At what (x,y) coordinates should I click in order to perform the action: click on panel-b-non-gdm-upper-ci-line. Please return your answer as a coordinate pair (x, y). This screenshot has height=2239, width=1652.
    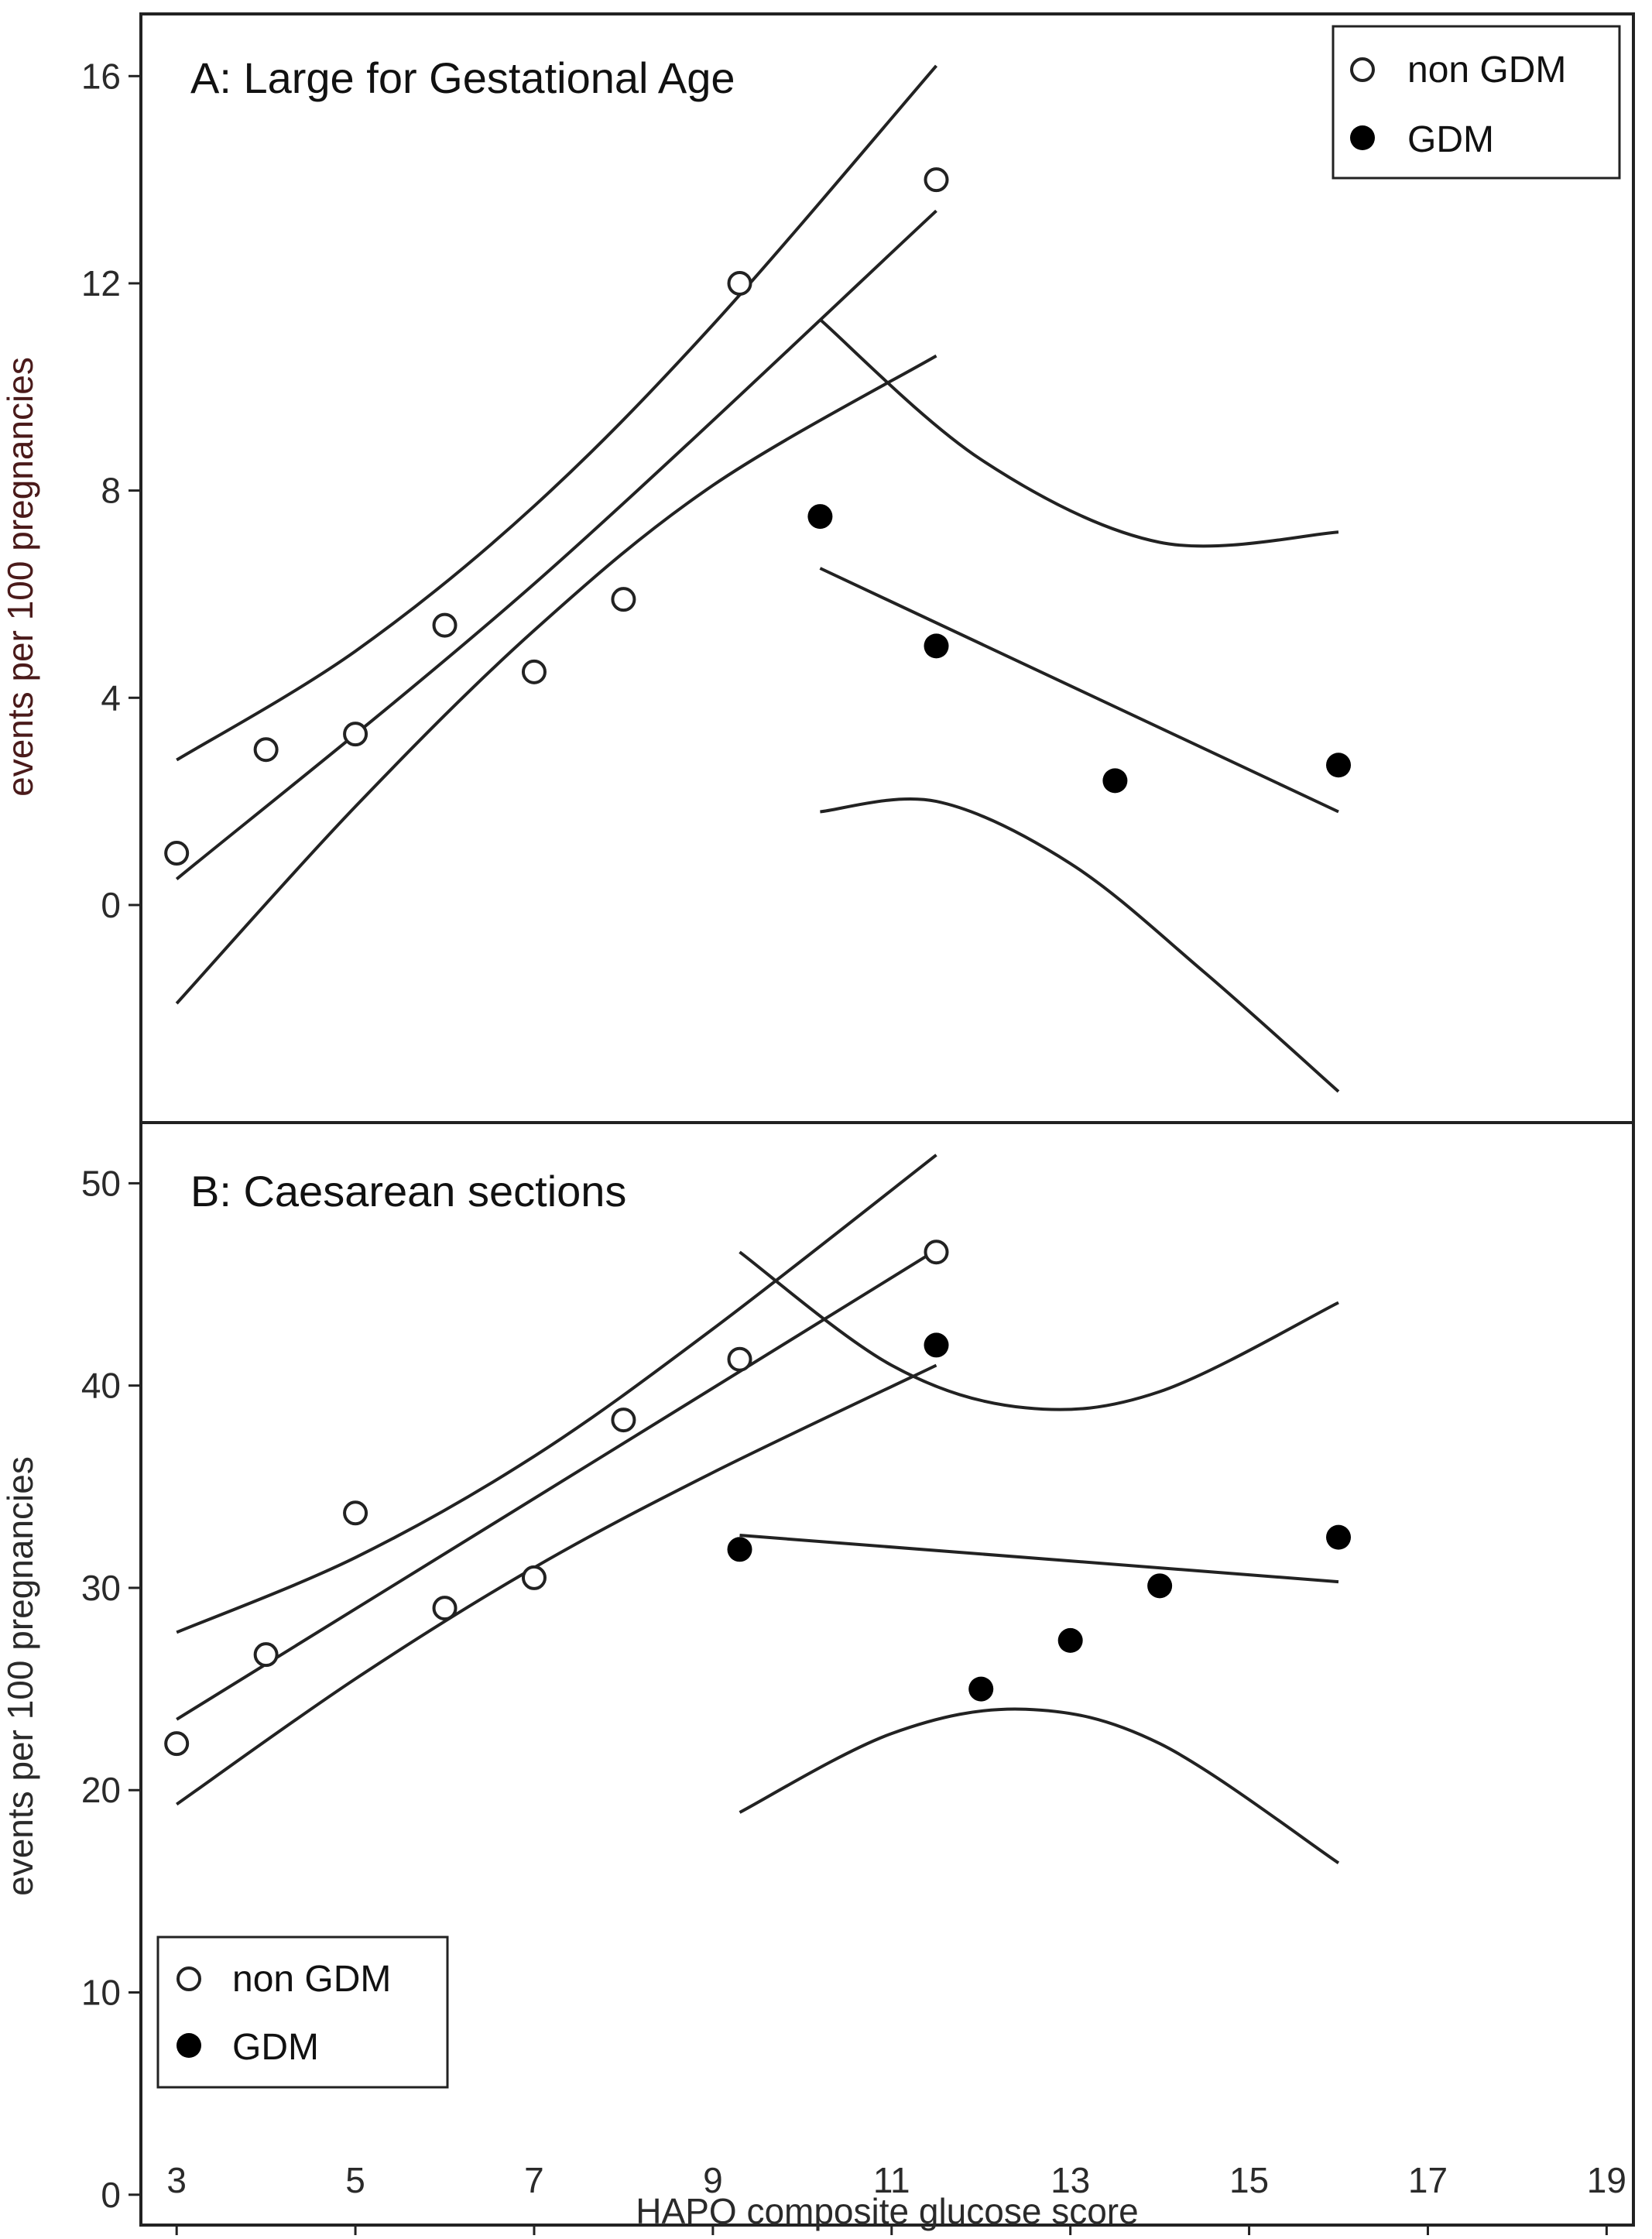
    Looking at the image, I should click on (556, 1394).